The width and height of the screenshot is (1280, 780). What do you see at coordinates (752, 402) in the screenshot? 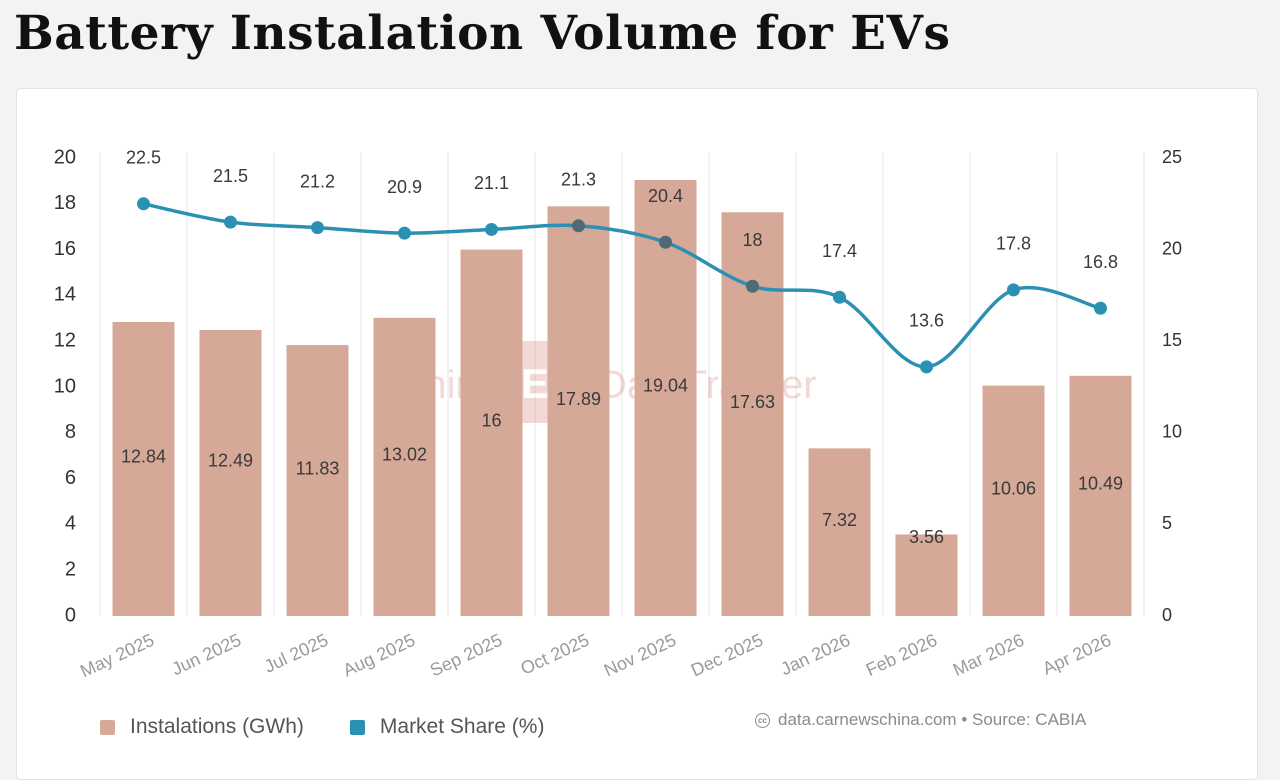
I see `bar-data-label: 17.63` at bounding box center [752, 402].